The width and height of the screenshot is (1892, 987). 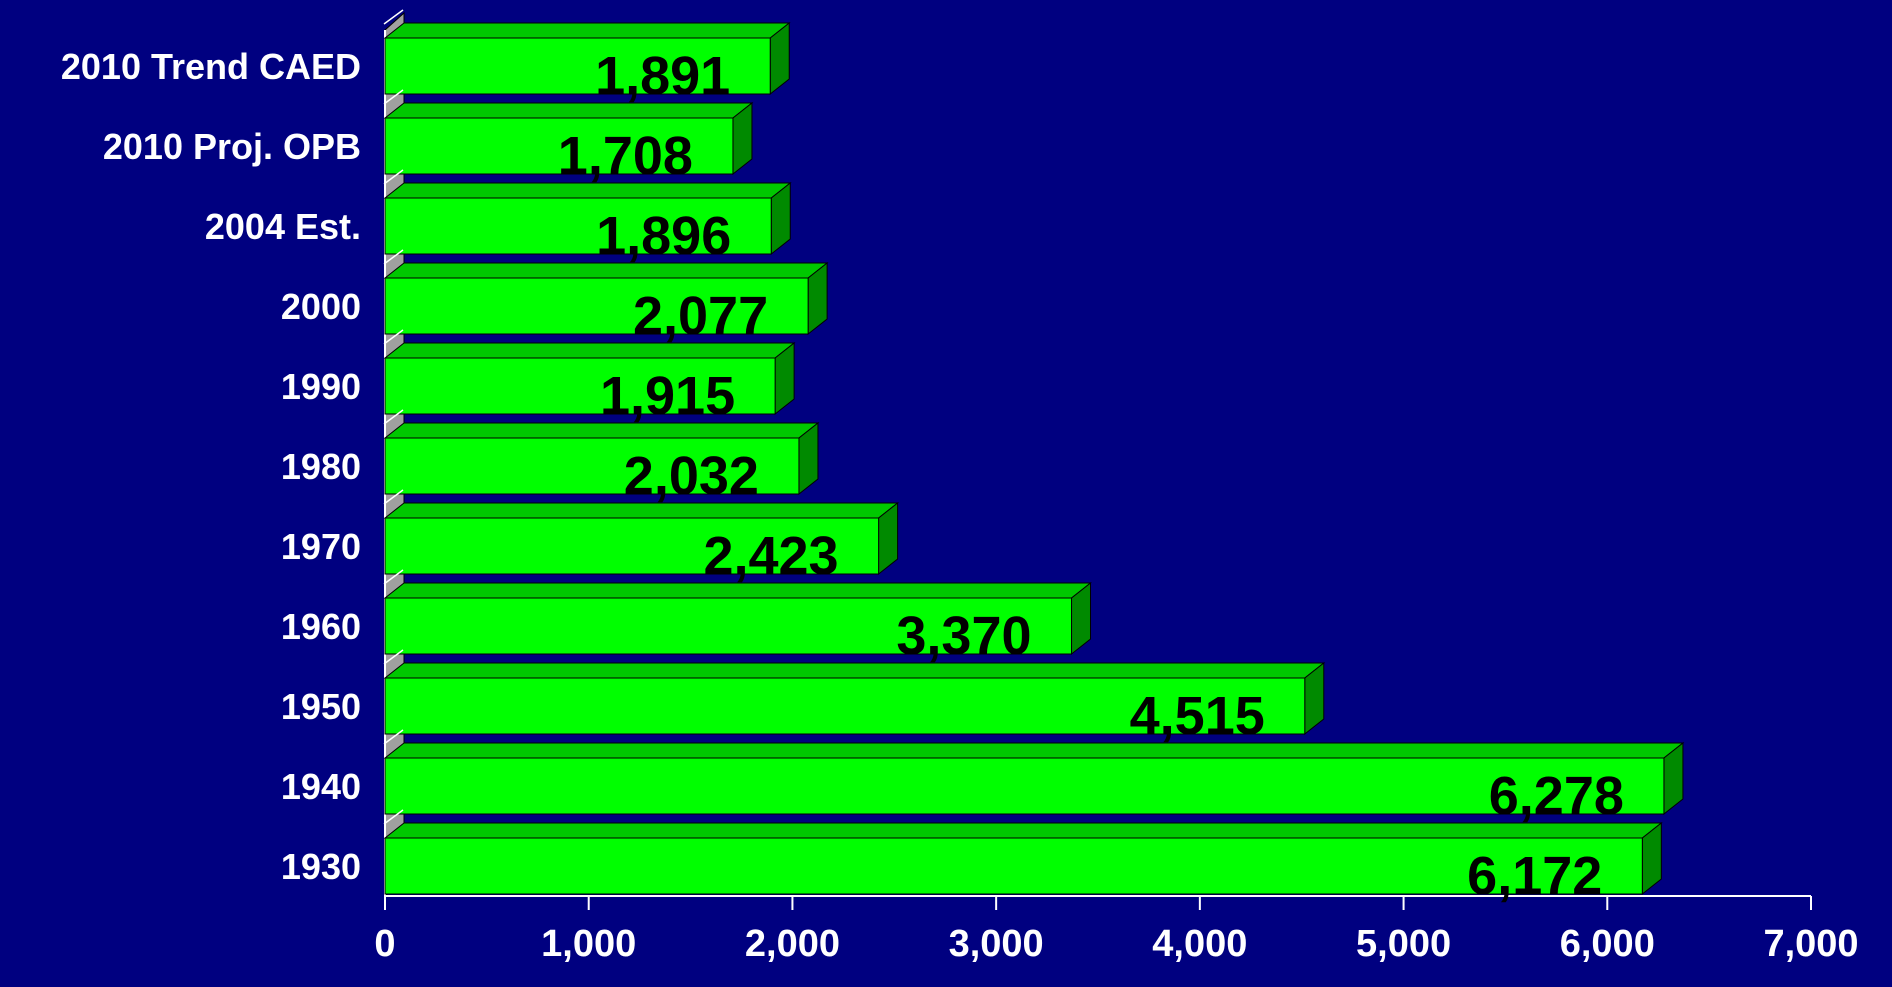 What do you see at coordinates (321, 786) in the screenshot?
I see `category-label: 1940` at bounding box center [321, 786].